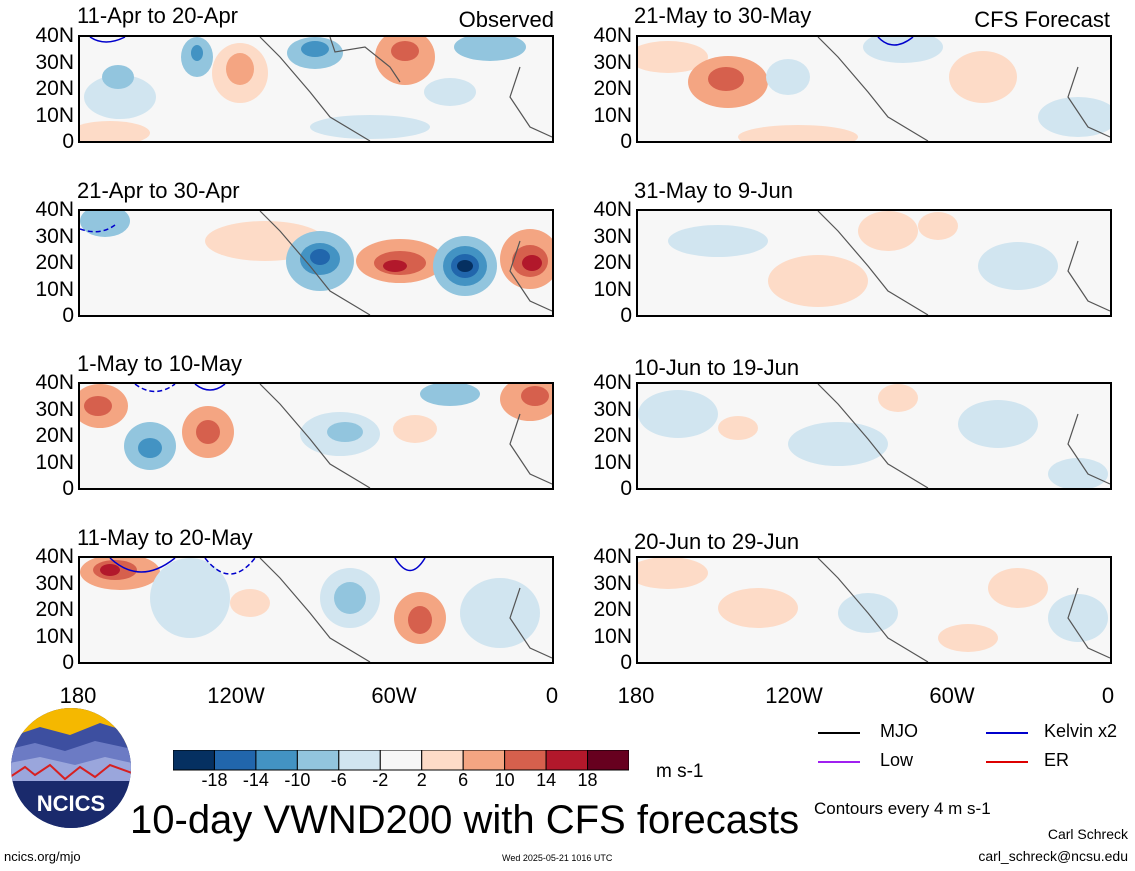  What do you see at coordinates (1057, 760) in the screenshot?
I see `legend-er-label: ER` at bounding box center [1057, 760].